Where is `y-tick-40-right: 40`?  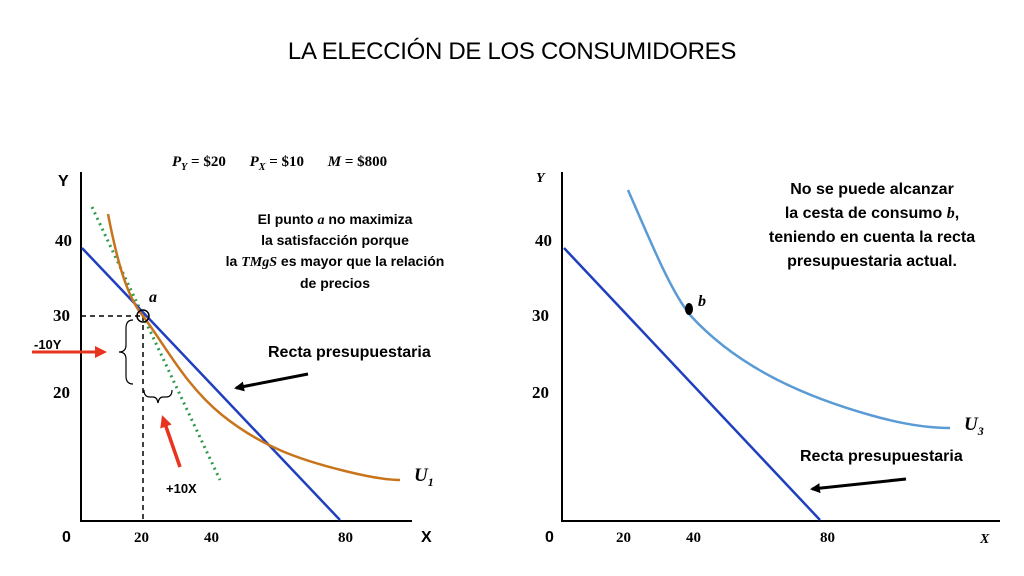 y-tick-40-right: 40 is located at coordinates (543, 240).